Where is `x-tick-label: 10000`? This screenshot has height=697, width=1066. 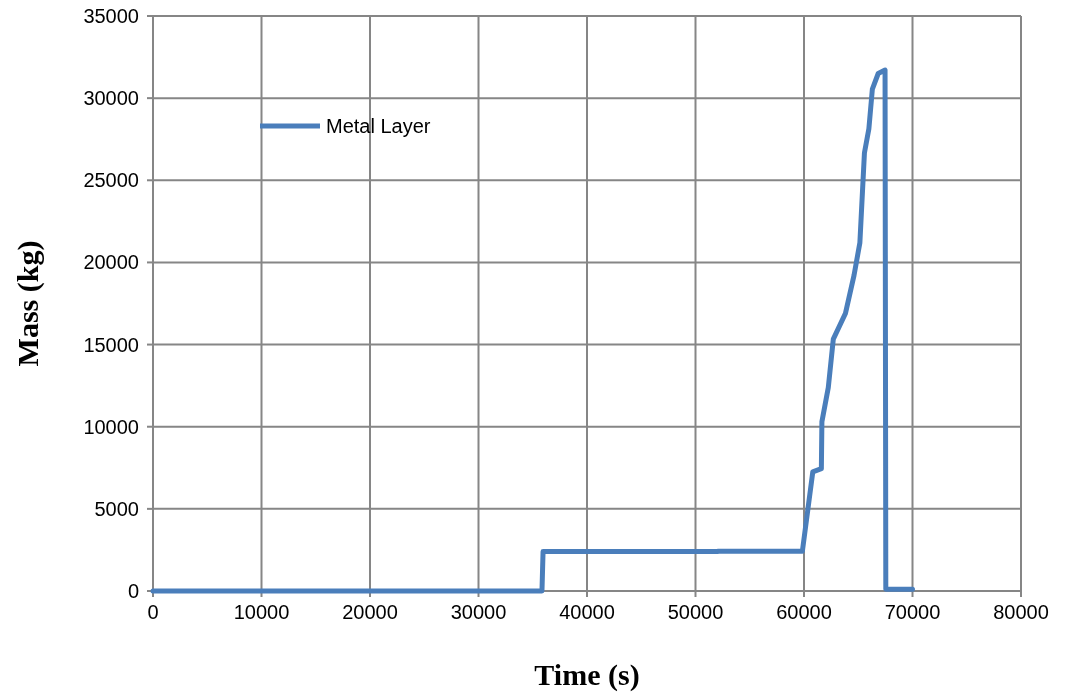
x-tick-label: 10000 is located at coordinates (261, 612).